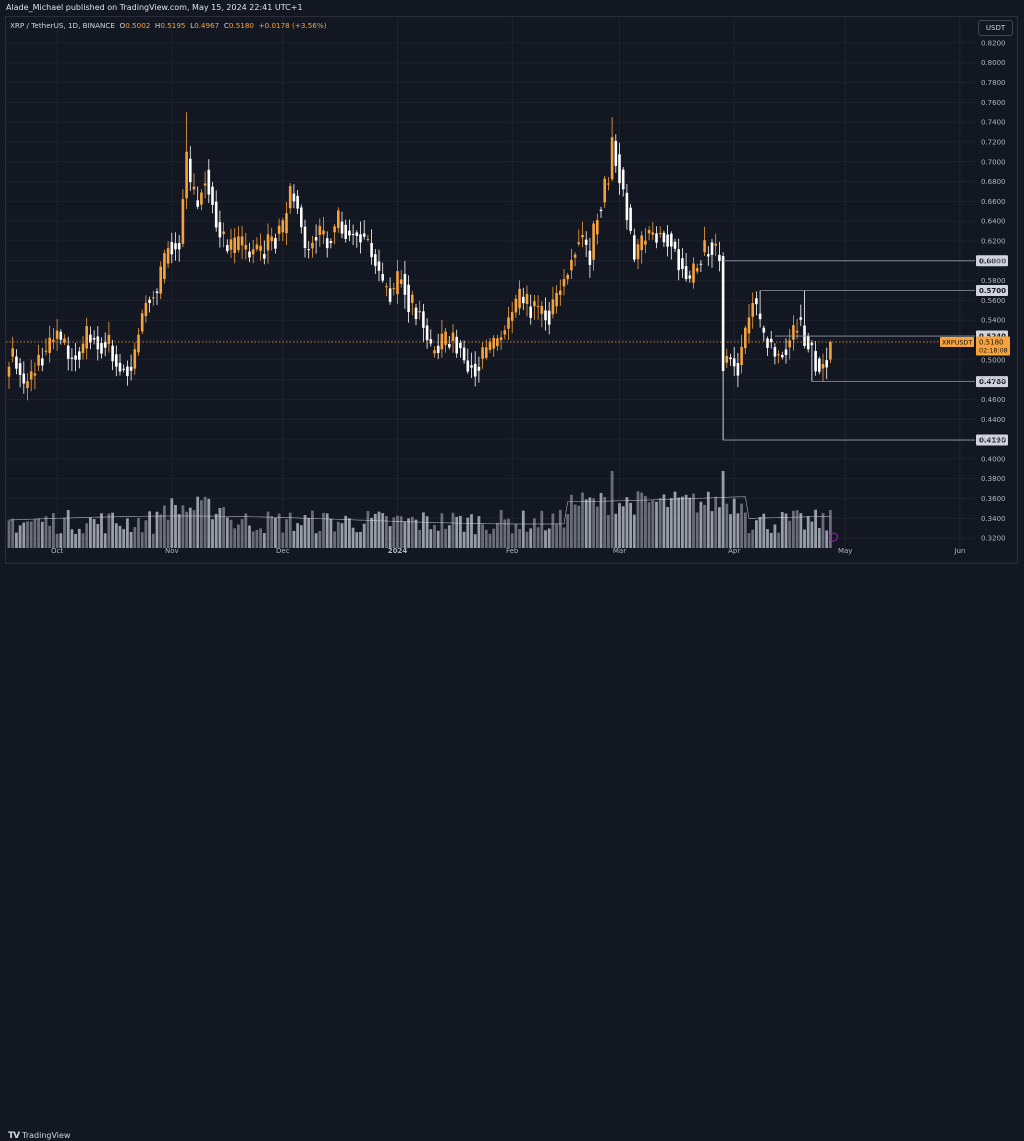 Image resolution: width=1024 pixels, height=1141 pixels. Describe the element at coordinates (993, 123) in the screenshot. I see `y-axis-tick-label: 0.7400` at that location.